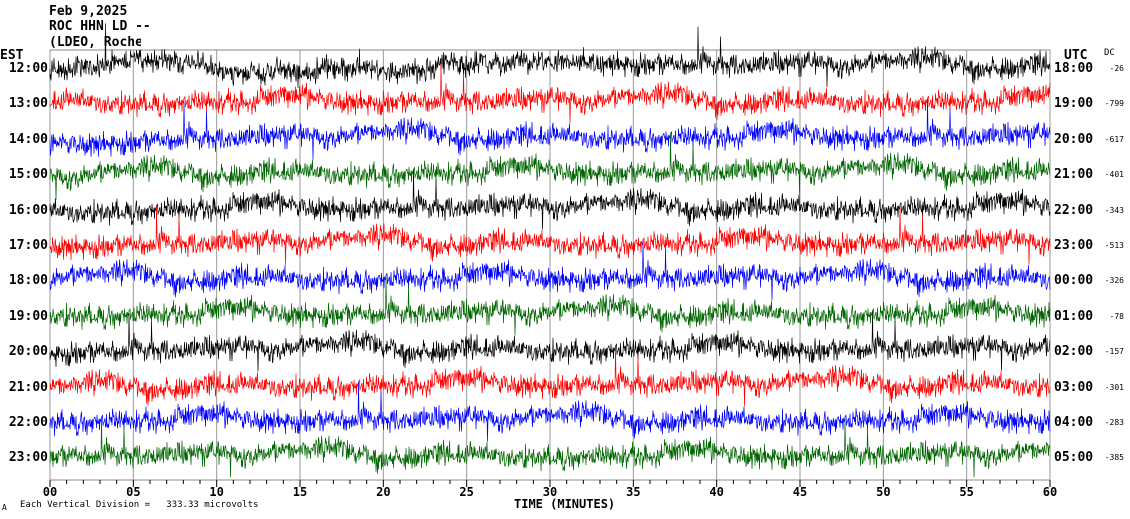  I want to click on dc-offset-value: -283, so click(1114, 422).